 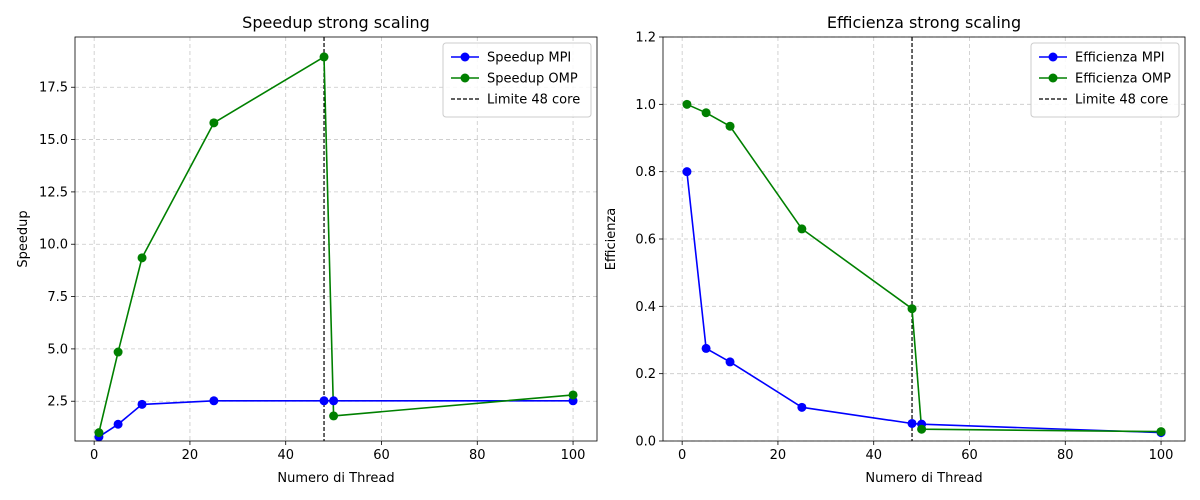 I want to click on efficienza-x-tick-label-40: 40, so click(x=873, y=455).